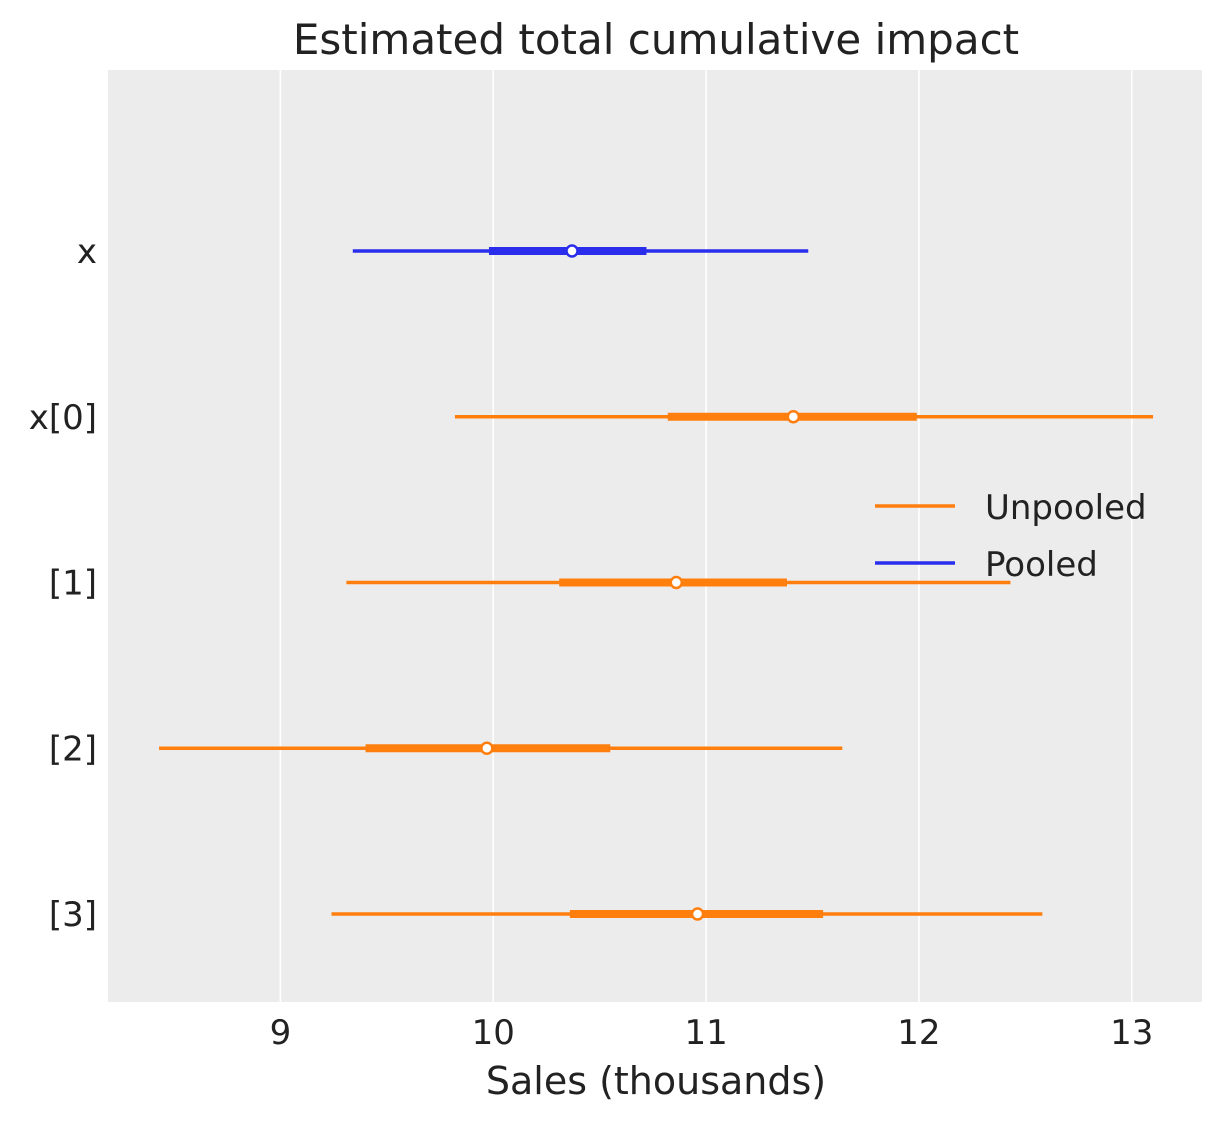  What do you see at coordinates (73, 749) in the screenshot?
I see `y-tick-label: [2]` at bounding box center [73, 749].